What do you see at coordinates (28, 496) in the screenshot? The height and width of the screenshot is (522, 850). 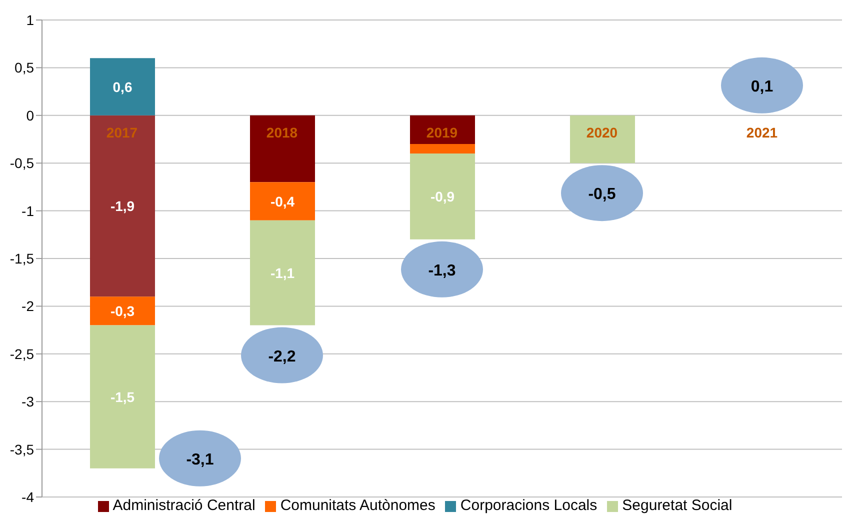 I see `y-tick-label: -4` at bounding box center [28, 496].